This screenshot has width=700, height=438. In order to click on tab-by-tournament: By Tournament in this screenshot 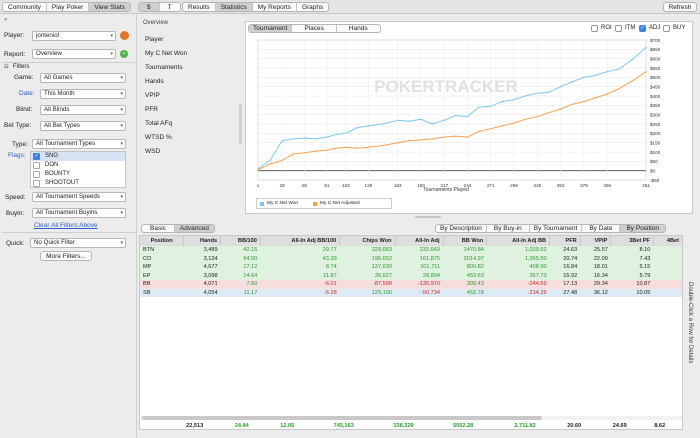, I will do `click(556, 228)`.